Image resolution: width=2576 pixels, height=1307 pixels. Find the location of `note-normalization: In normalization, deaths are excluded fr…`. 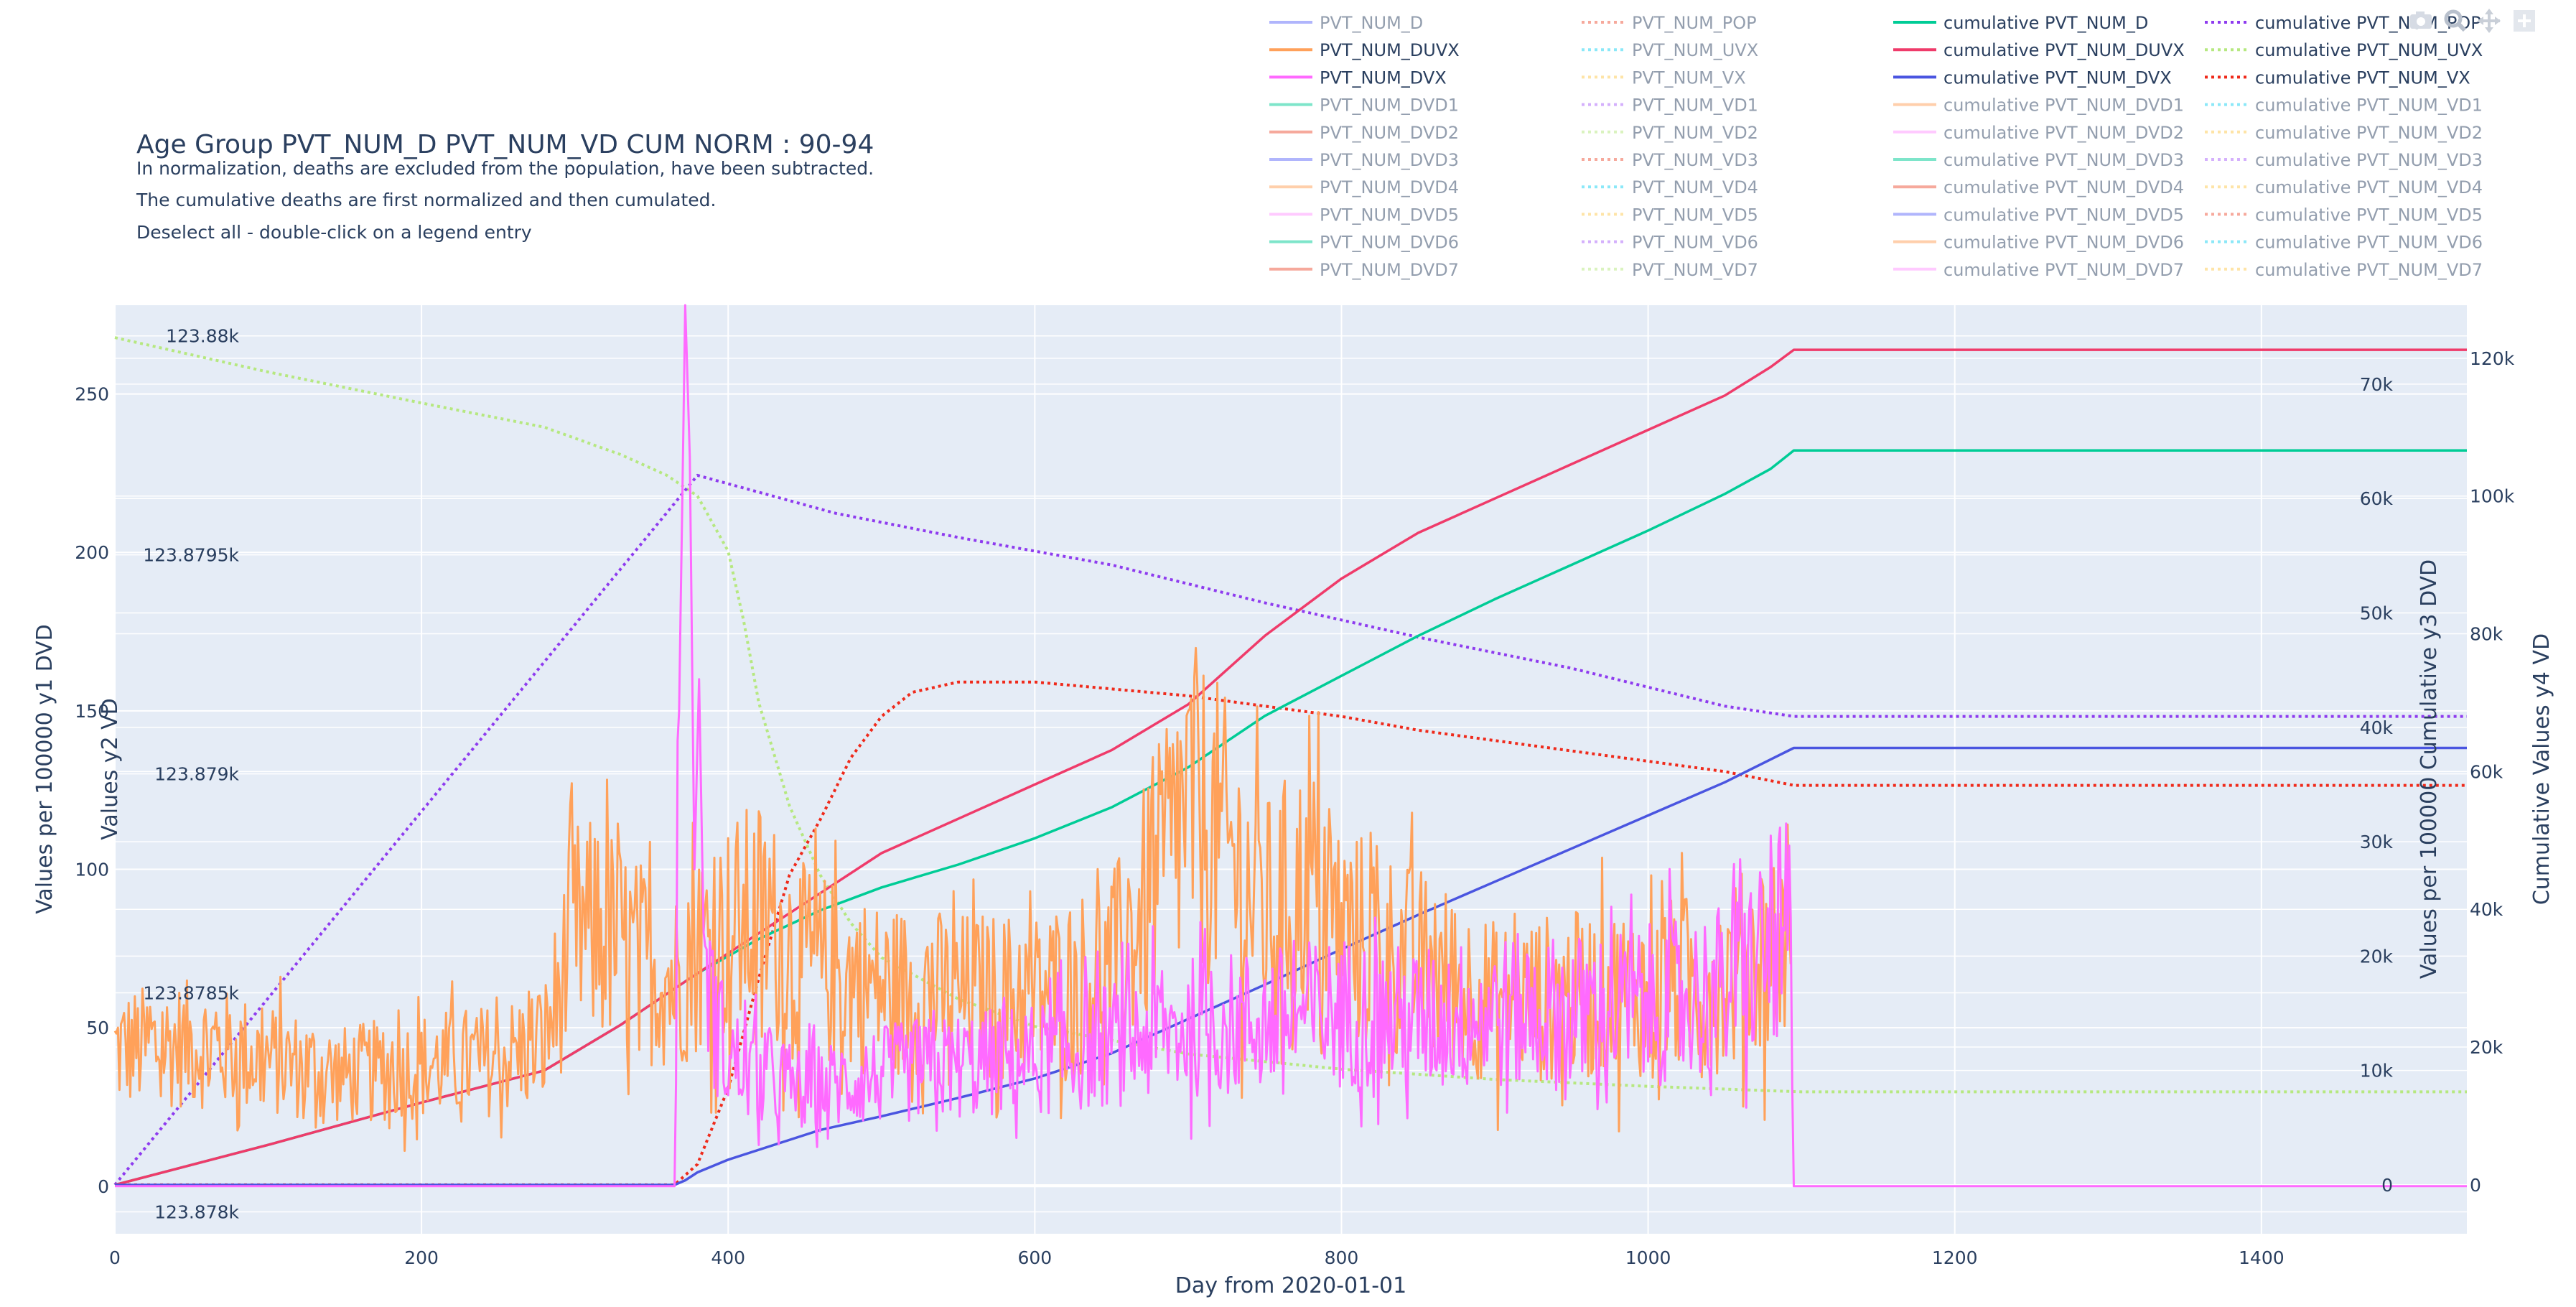

note-normalization: In normalization, deaths are excluded fr… is located at coordinates (505, 168).